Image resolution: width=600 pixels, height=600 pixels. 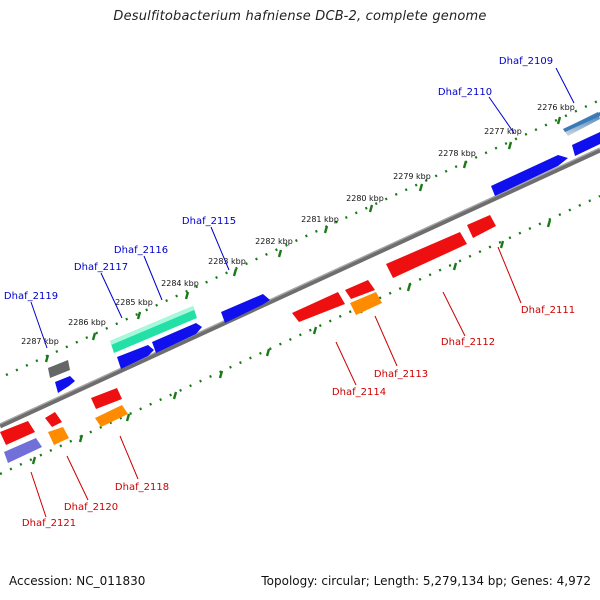 I want to click on kbp-label: 2281 kbp, so click(x=320, y=219).